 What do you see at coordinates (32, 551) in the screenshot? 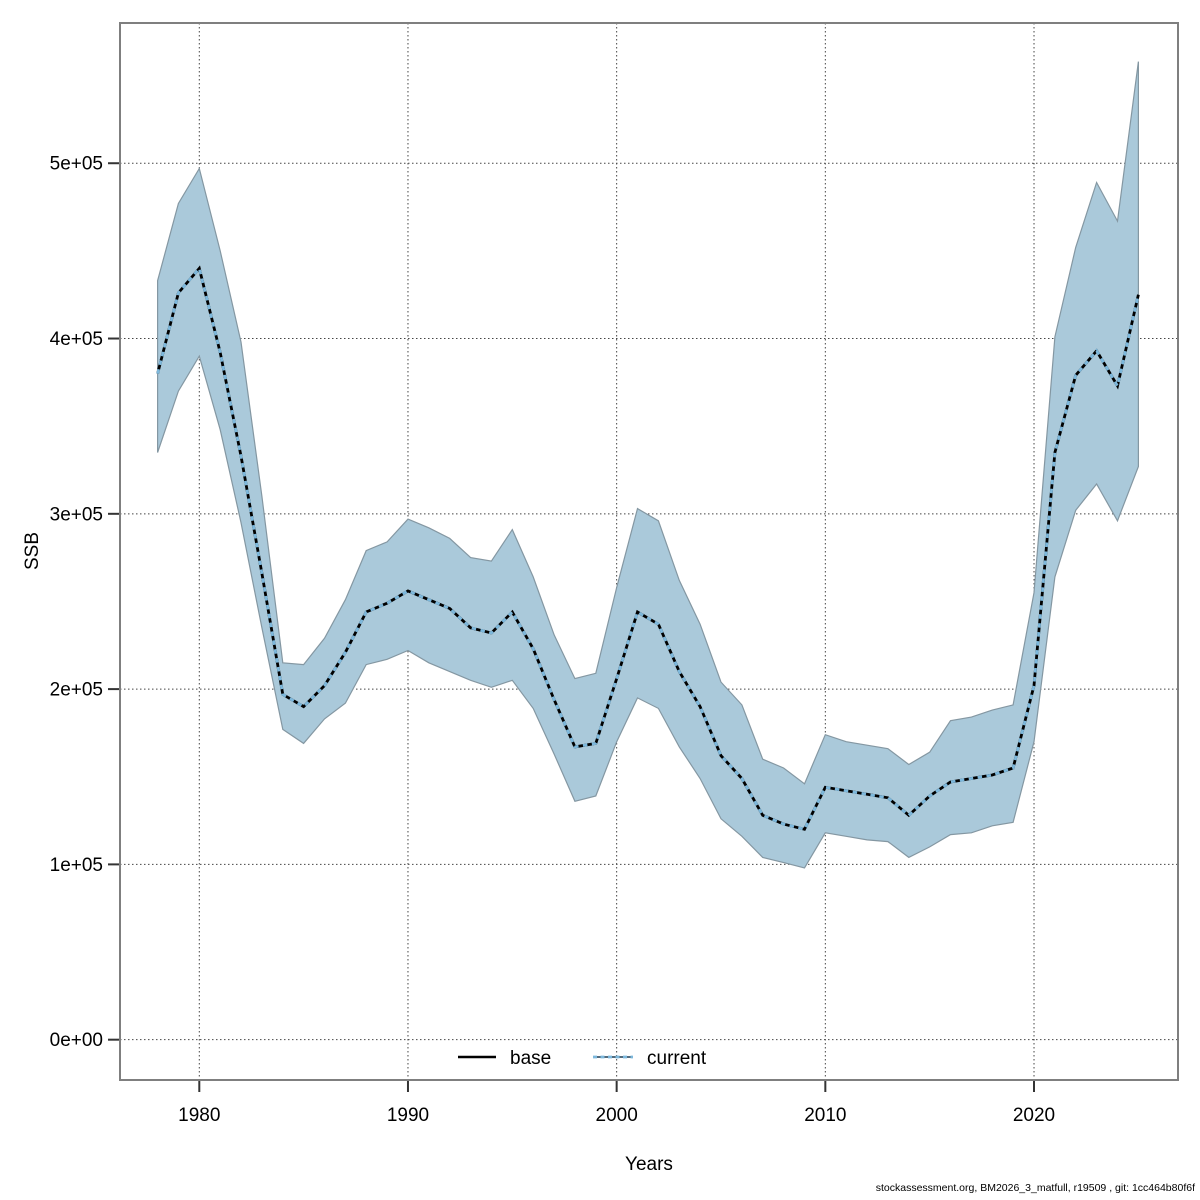
I see `y-axis-title: SSB` at bounding box center [32, 551].